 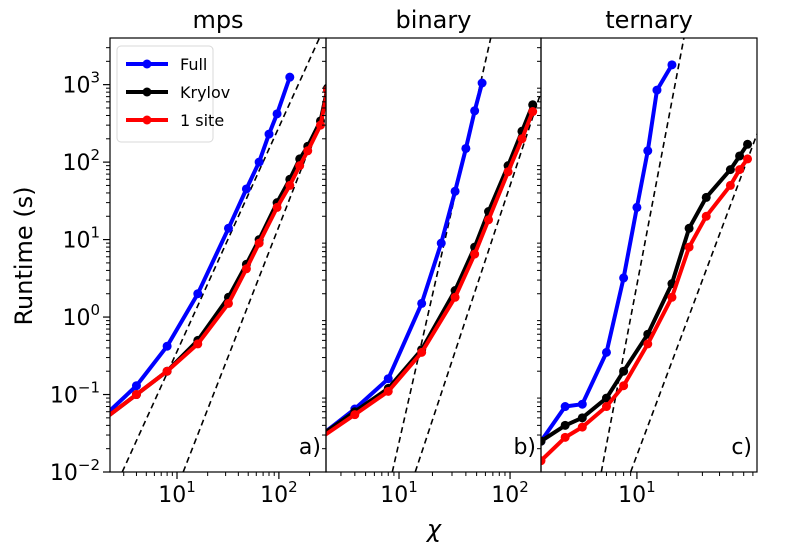 I want to click on y-tick-exponent: 0, so click(x=95, y=310).